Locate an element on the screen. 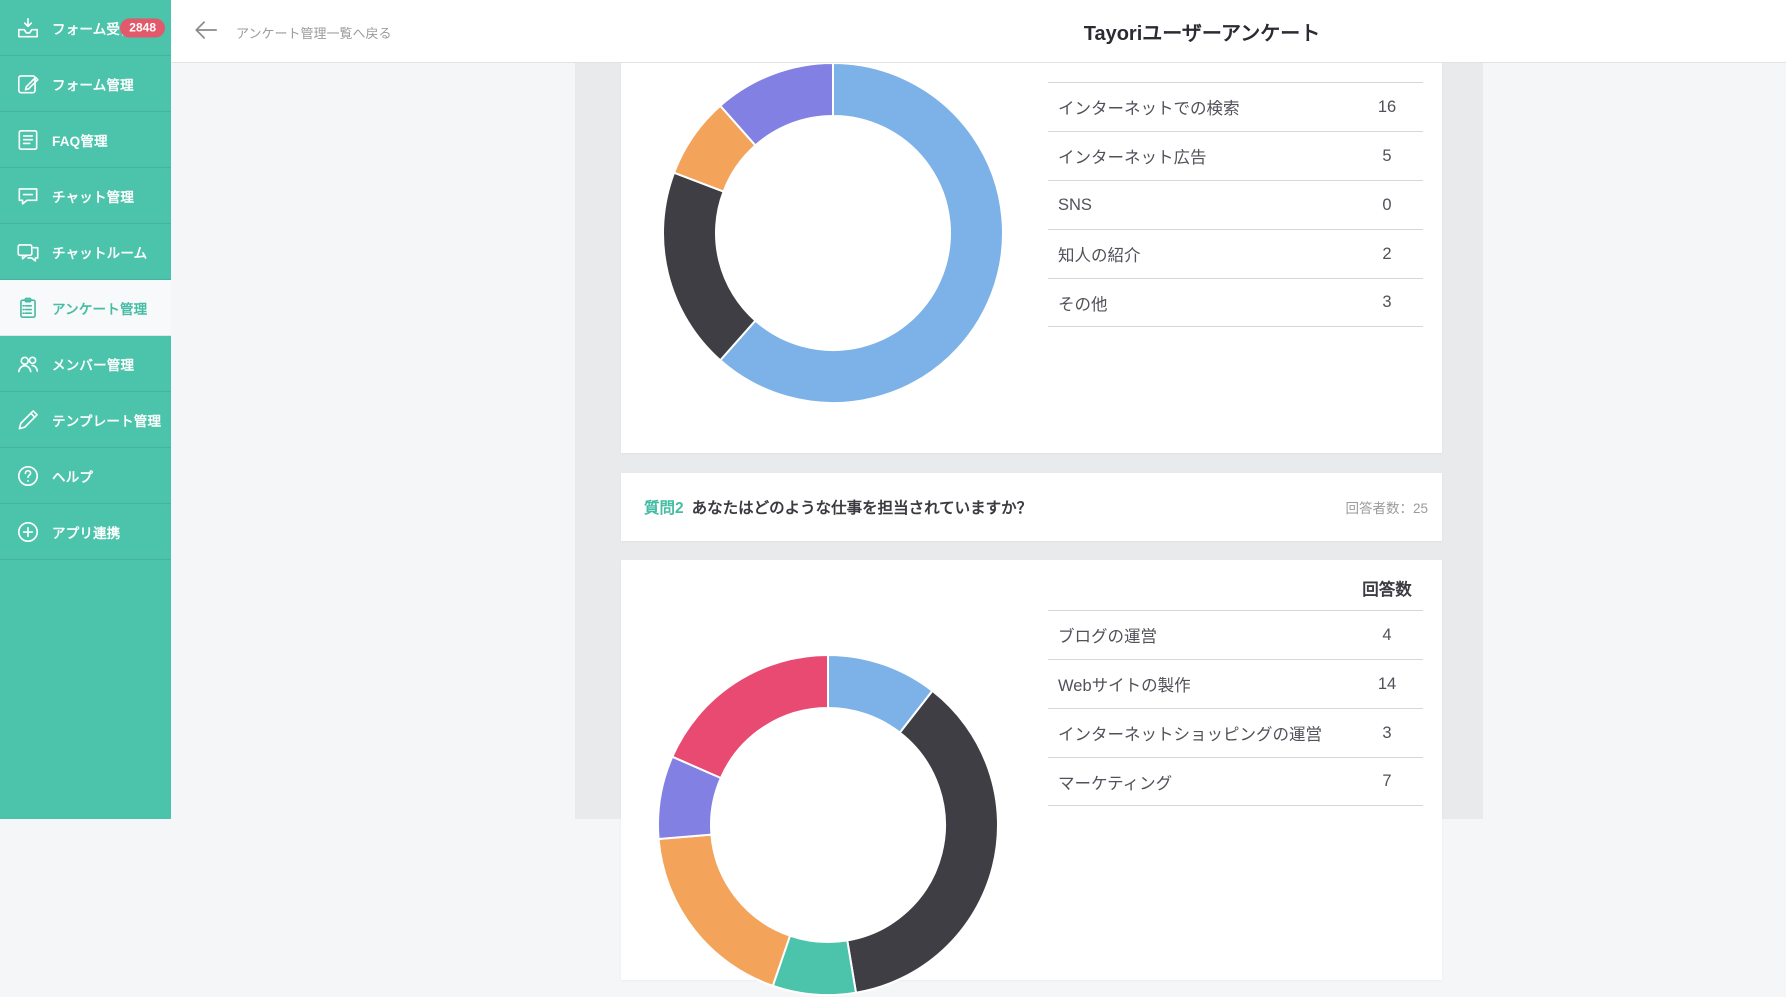 This screenshot has width=1786, height=997. answer-count: 14 is located at coordinates (1387, 683).